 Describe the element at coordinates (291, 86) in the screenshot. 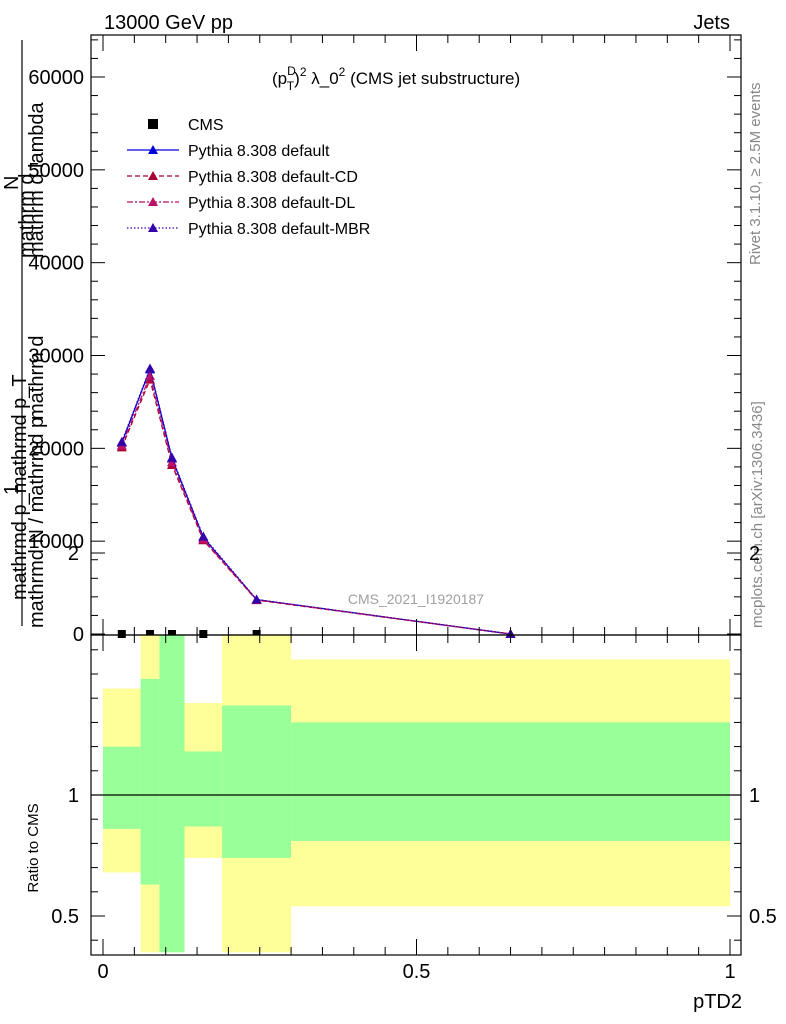

I see `title-sub-t: T` at that location.